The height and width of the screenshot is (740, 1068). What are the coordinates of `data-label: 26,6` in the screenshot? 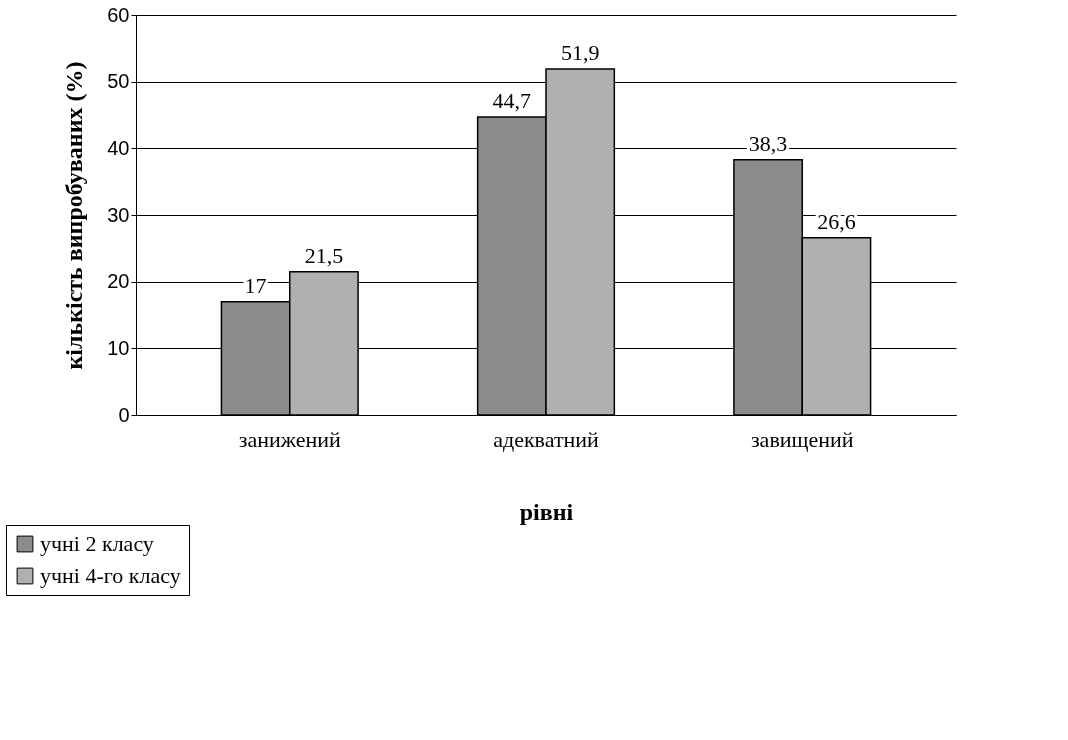 It's located at (836, 221).